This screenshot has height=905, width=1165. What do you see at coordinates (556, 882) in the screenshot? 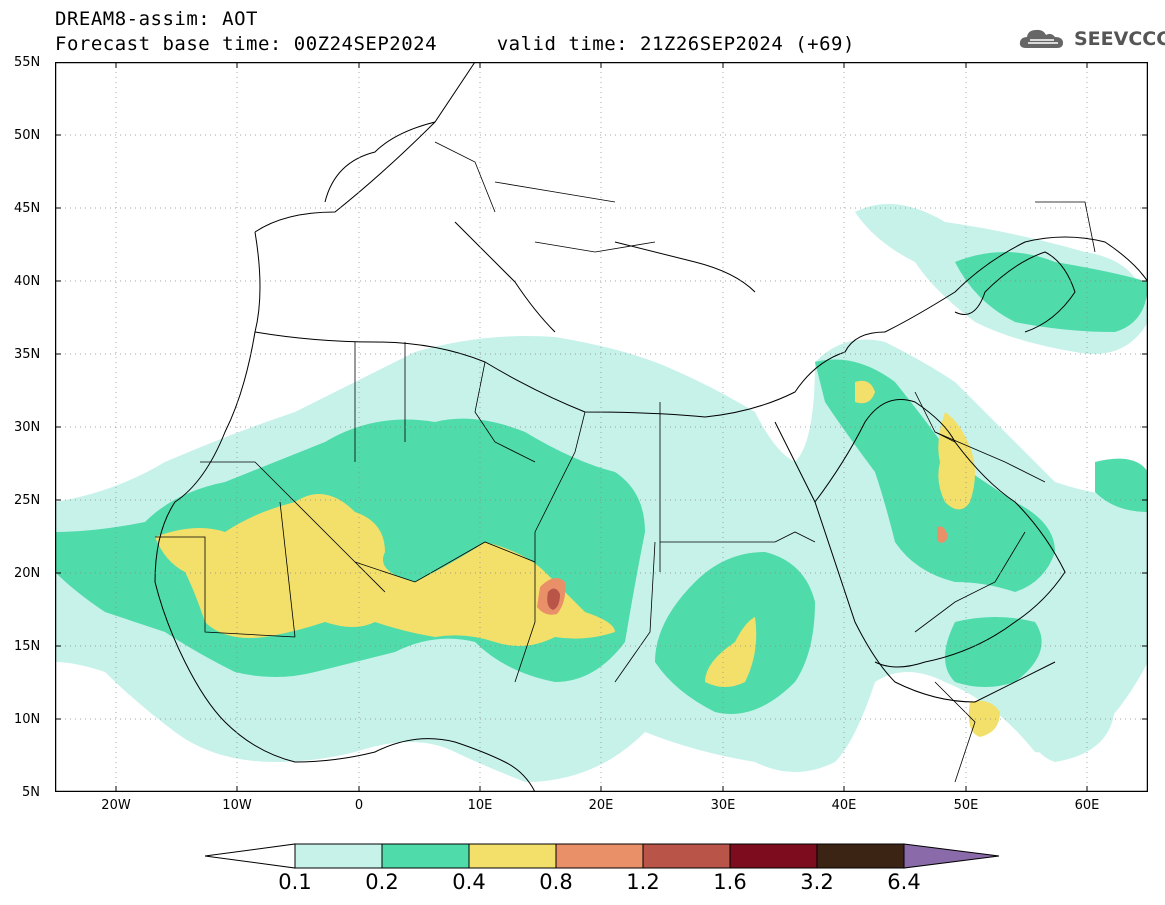
I see `colorbar-label: 0.8` at bounding box center [556, 882].